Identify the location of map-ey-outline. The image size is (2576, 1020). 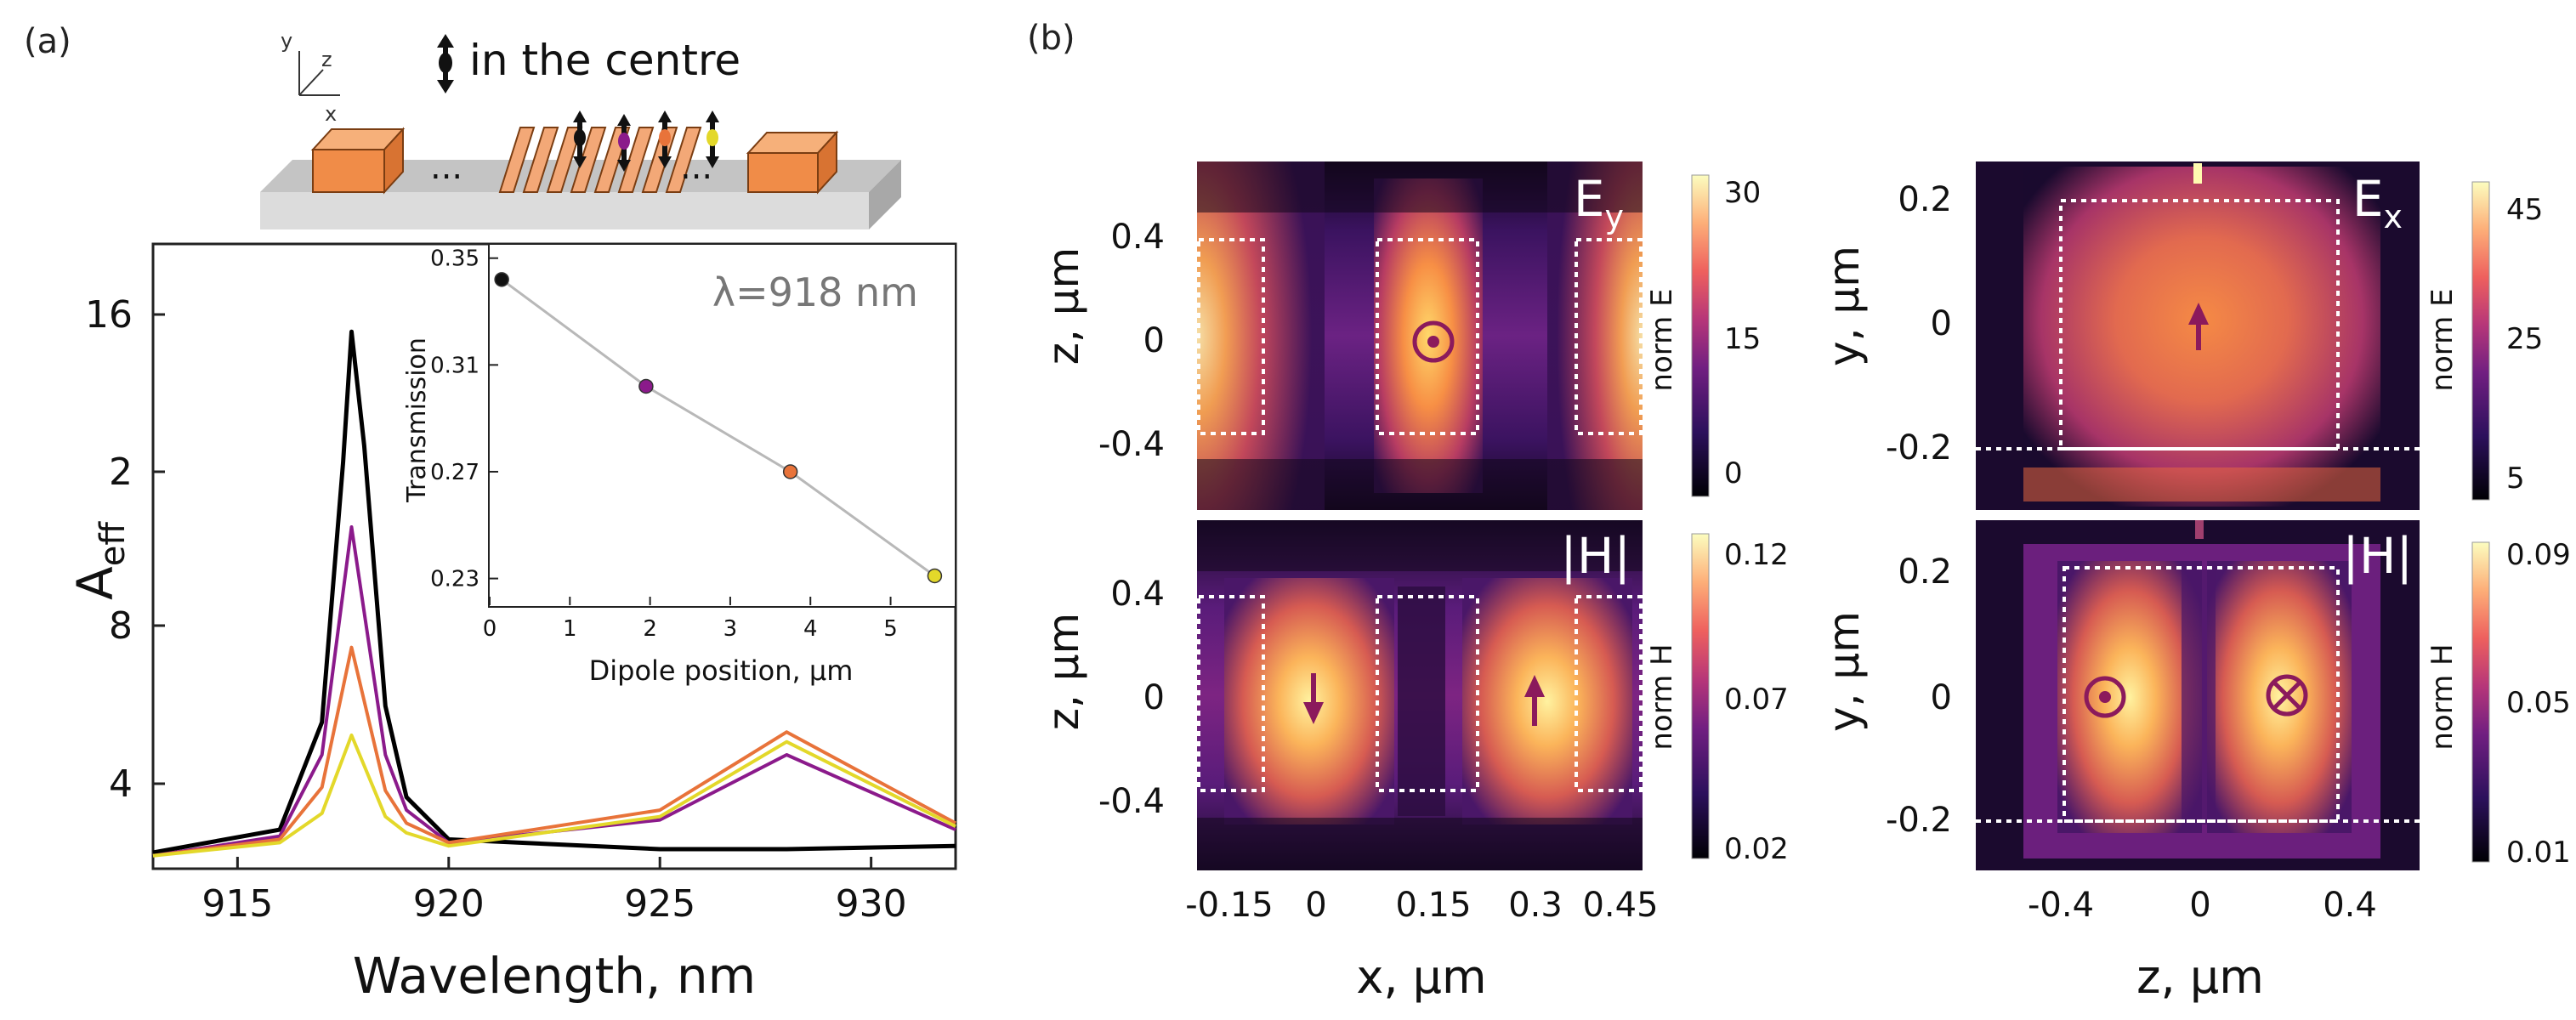
(1420, 336).